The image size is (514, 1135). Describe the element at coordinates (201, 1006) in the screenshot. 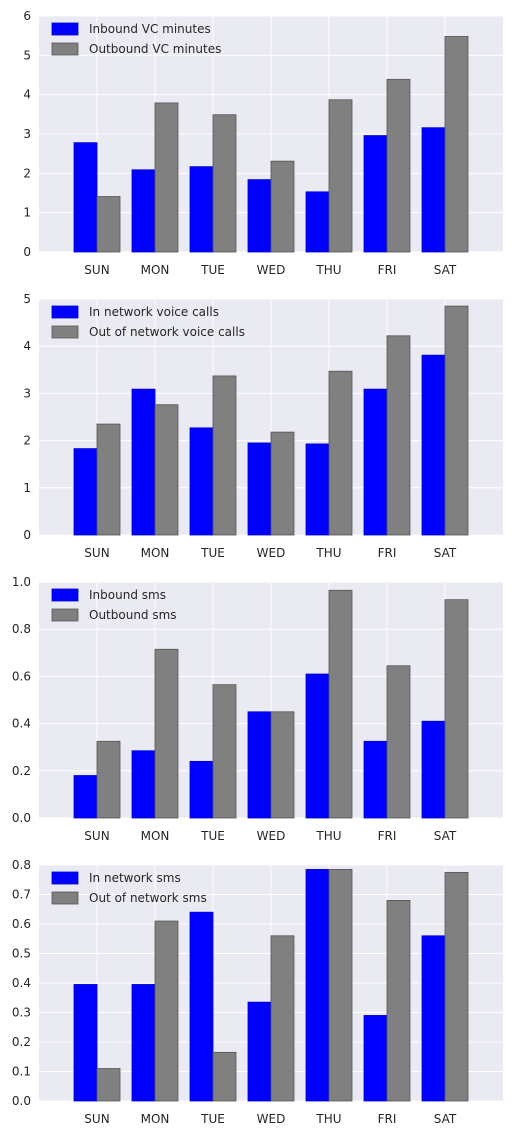

I see `bar-in-network-sms-tue` at that location.